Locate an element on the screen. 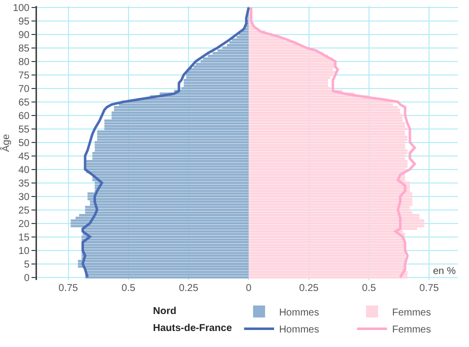 The image size is (469, 347). y-tick-label: 60 is located at coordinates (24, 116).